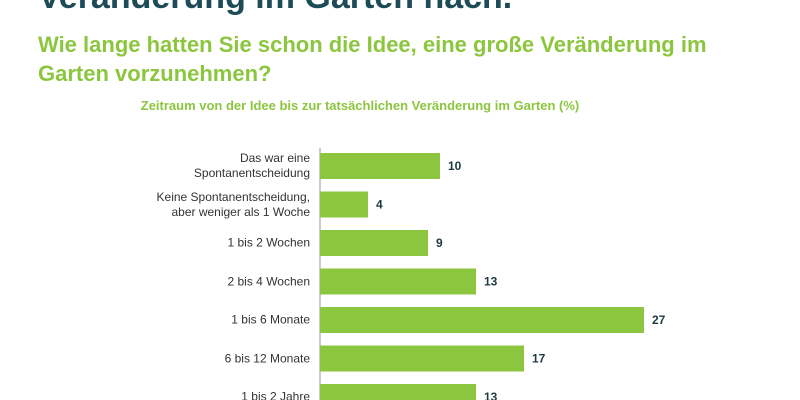 This screenshot has height=400, width=800. What do you see at coordinates (275, 394) in the screenshot?
I see `category-label: 1 bis 2 Jahre` at bounding box center [275, 394].